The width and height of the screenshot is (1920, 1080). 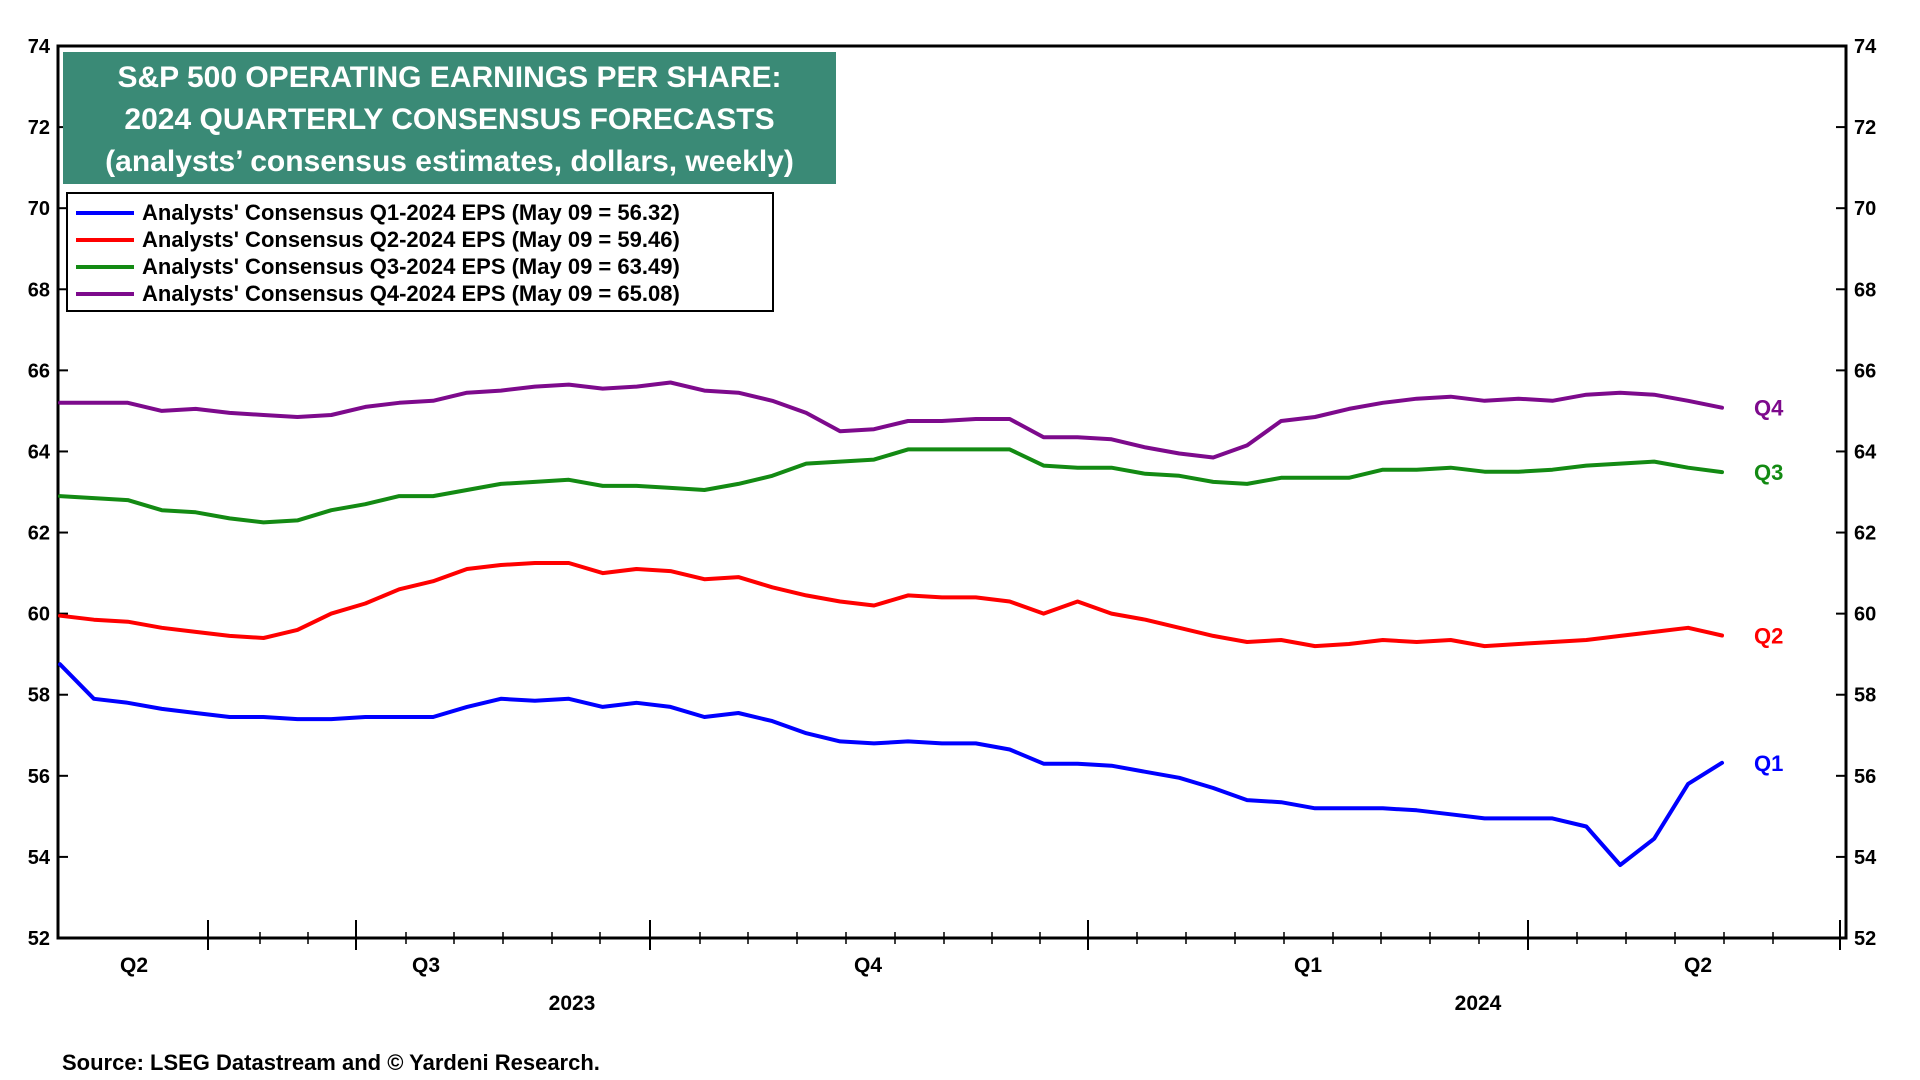 What do you see at coordinates (1865, 534) in the screenshot?
I see `y-tick-label-right: 62` at bounding box center [1865, 534].